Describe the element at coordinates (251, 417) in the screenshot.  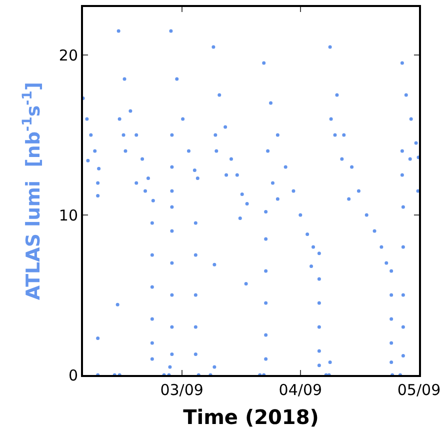
I see `x-axis-title: Time (2018)` at that location.